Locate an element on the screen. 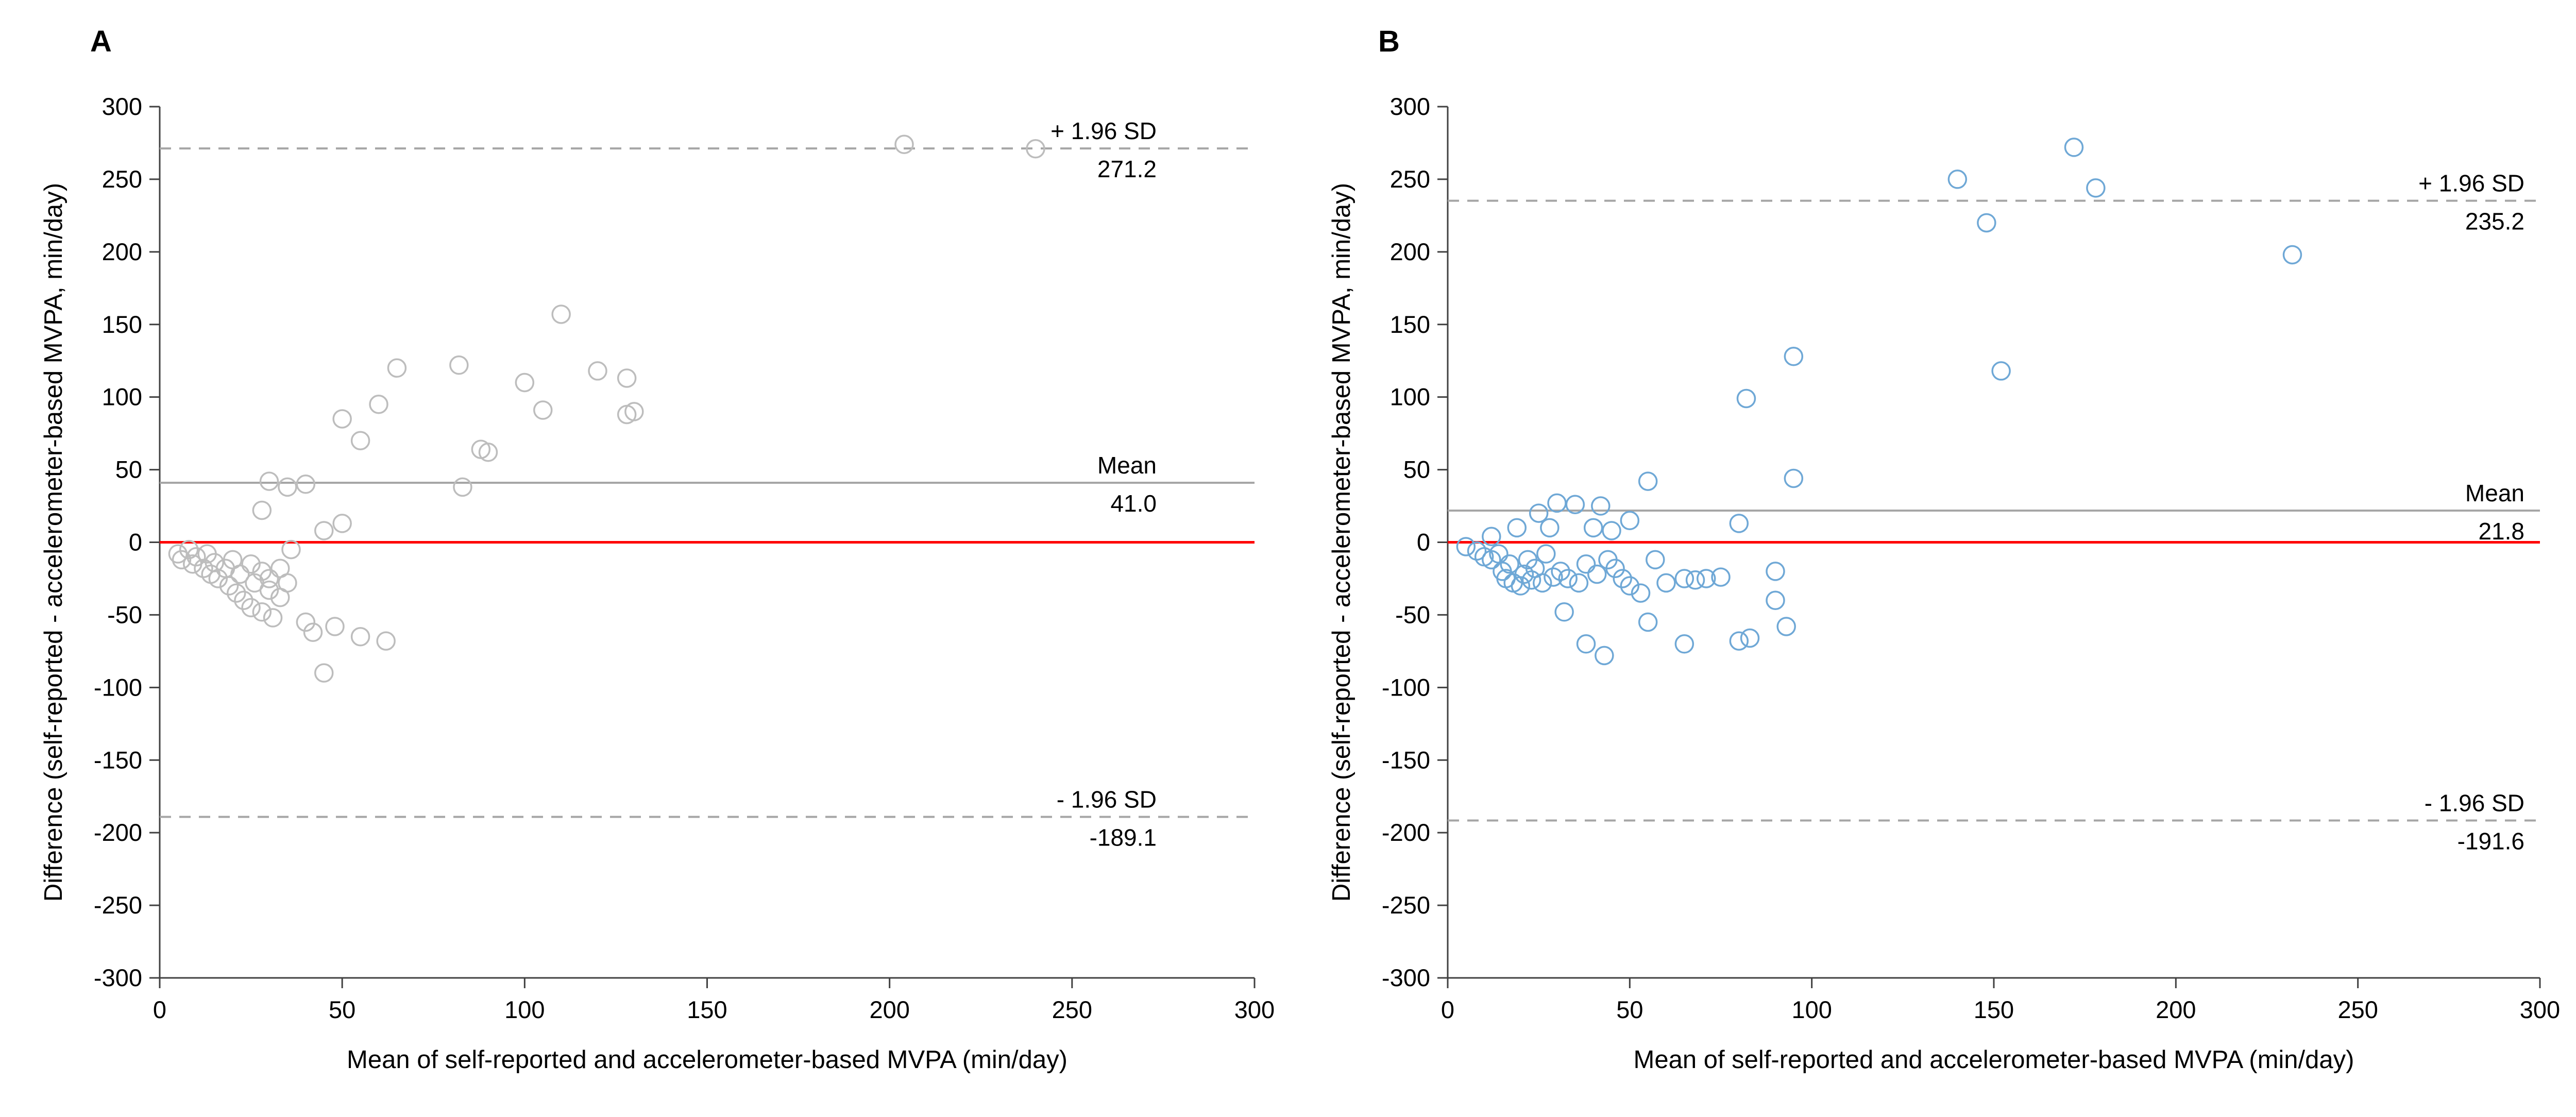  y-tick-label: -50 is located at coordinates (124, 614).